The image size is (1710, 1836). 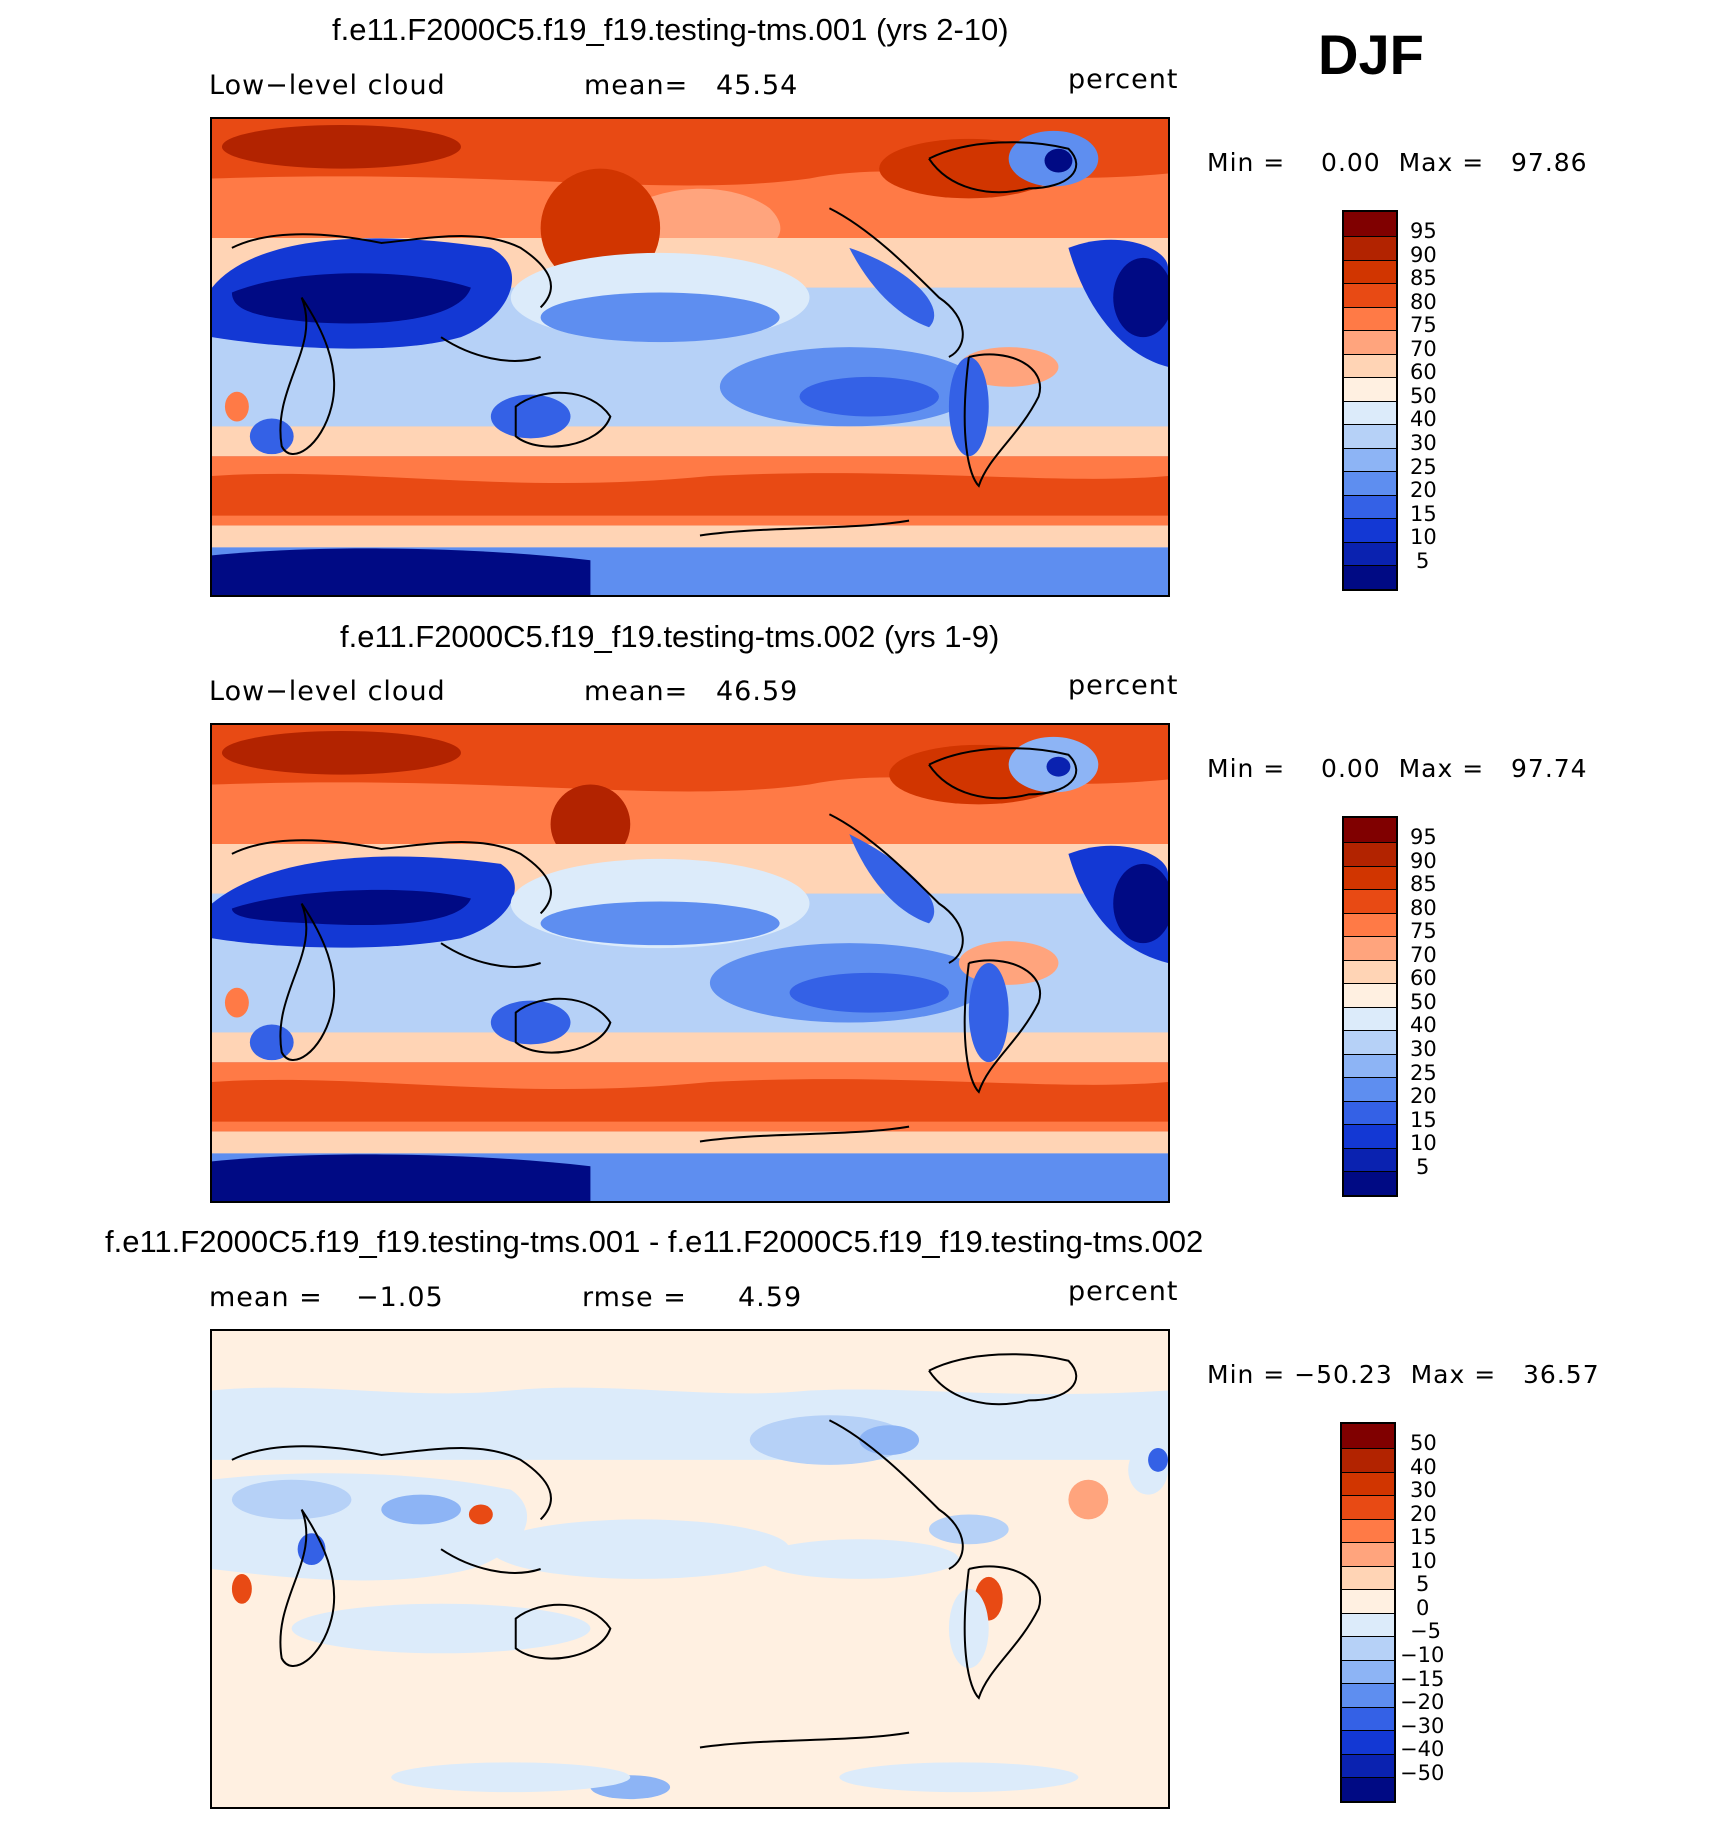 I want to click on panel-1-mean-label: mean=, so click(x=636, y=85).